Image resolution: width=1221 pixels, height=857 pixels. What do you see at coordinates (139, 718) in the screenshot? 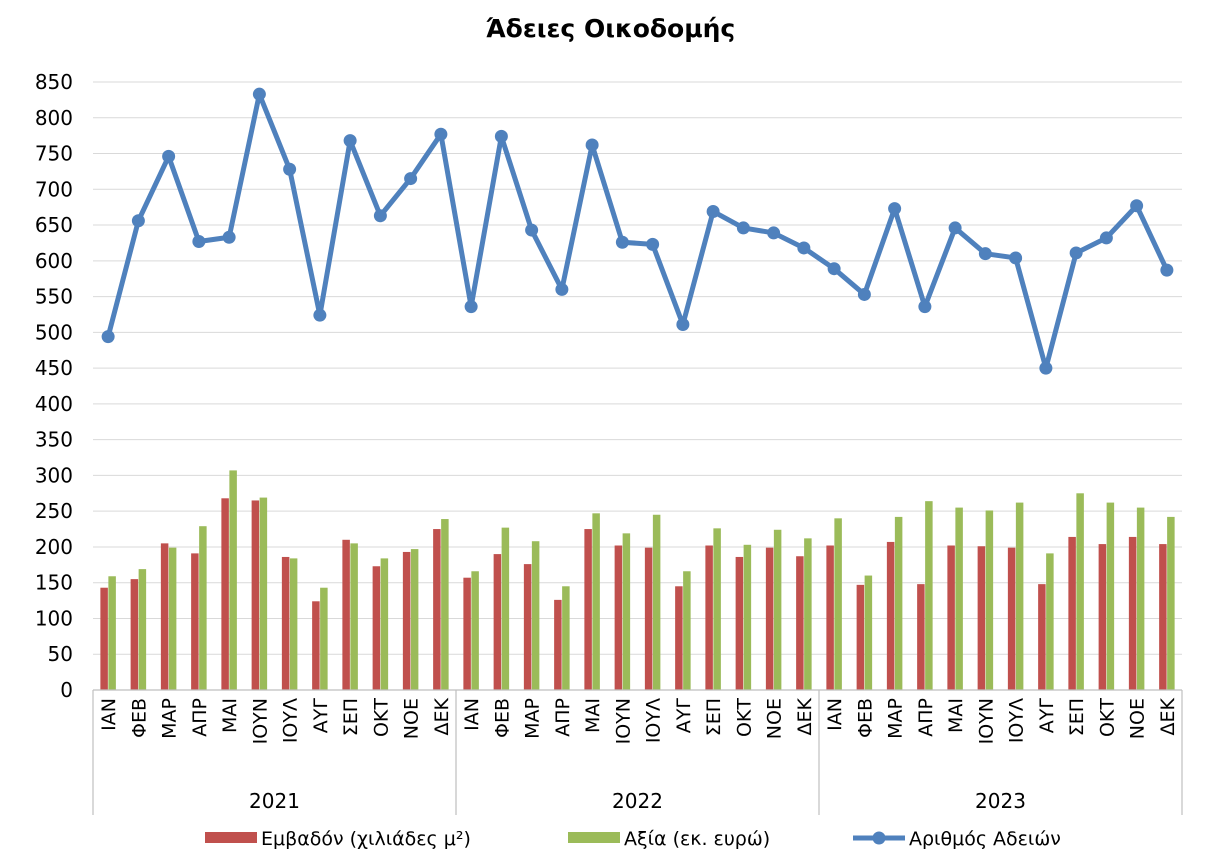
I see `x-tick-label: ΦΕΒ` at bounding box center [139, 718].